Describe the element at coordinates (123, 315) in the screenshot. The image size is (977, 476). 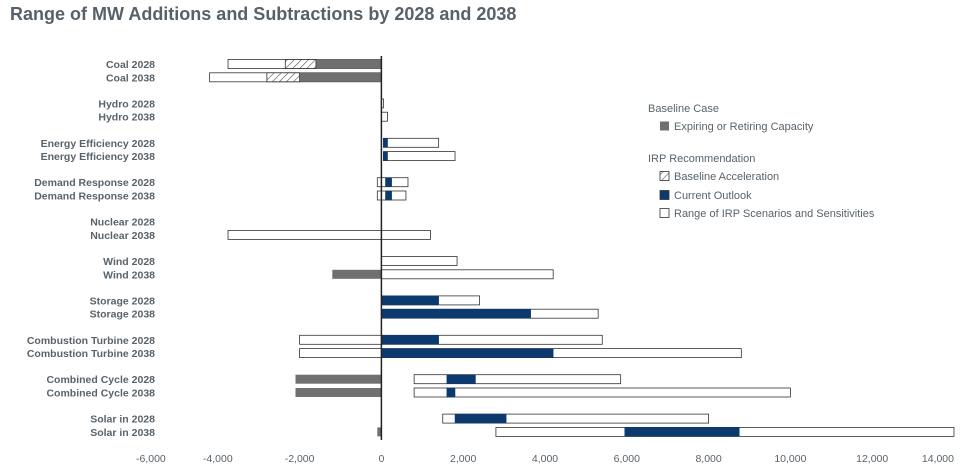
I see `category-label: Storage 2038` at that location.